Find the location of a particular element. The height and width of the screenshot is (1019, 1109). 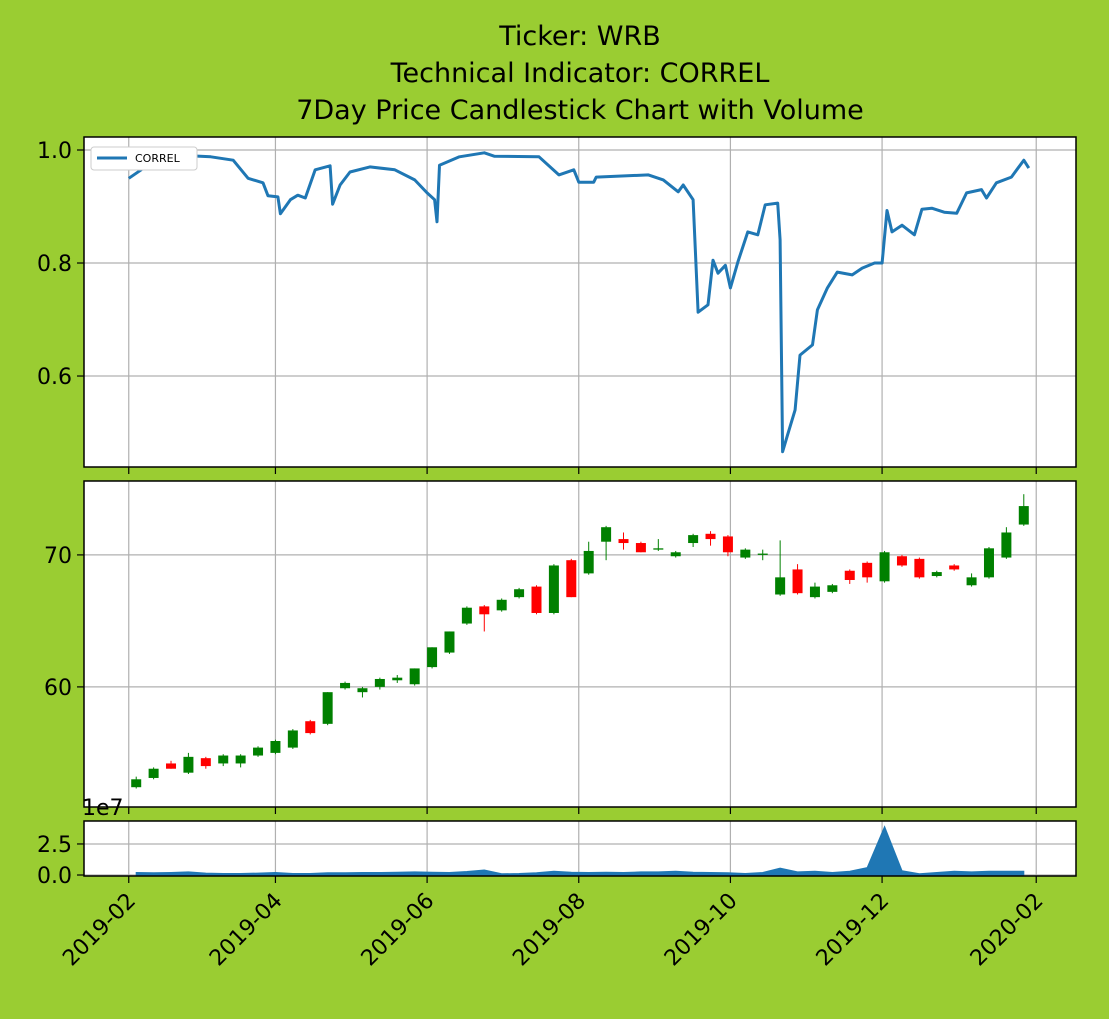

y-tick-label: 70 is located at coordinates (58, 556).